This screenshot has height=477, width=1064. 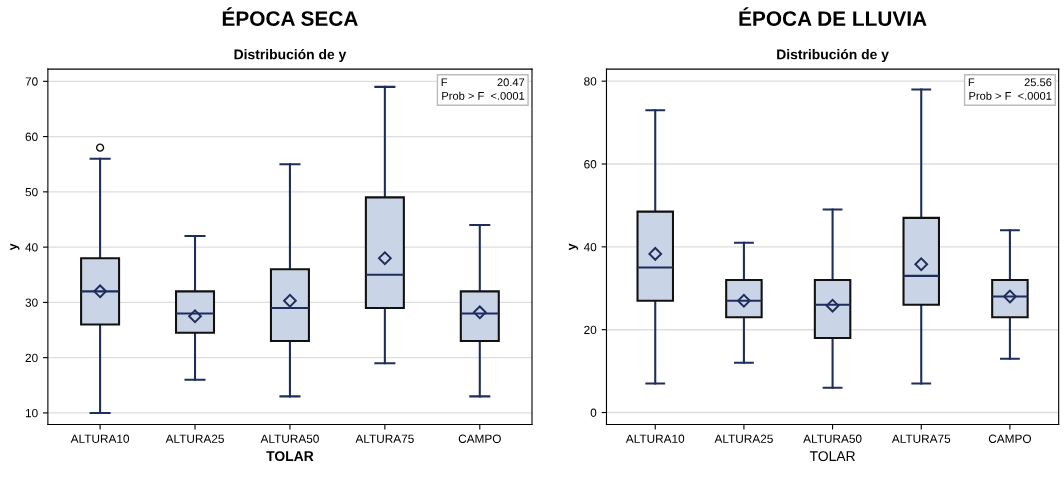 What do you see at coordinates (290, 16) in the screenshot?
I see `chart-title: ÉPOCA SECA` at bounding box center [290, 16].